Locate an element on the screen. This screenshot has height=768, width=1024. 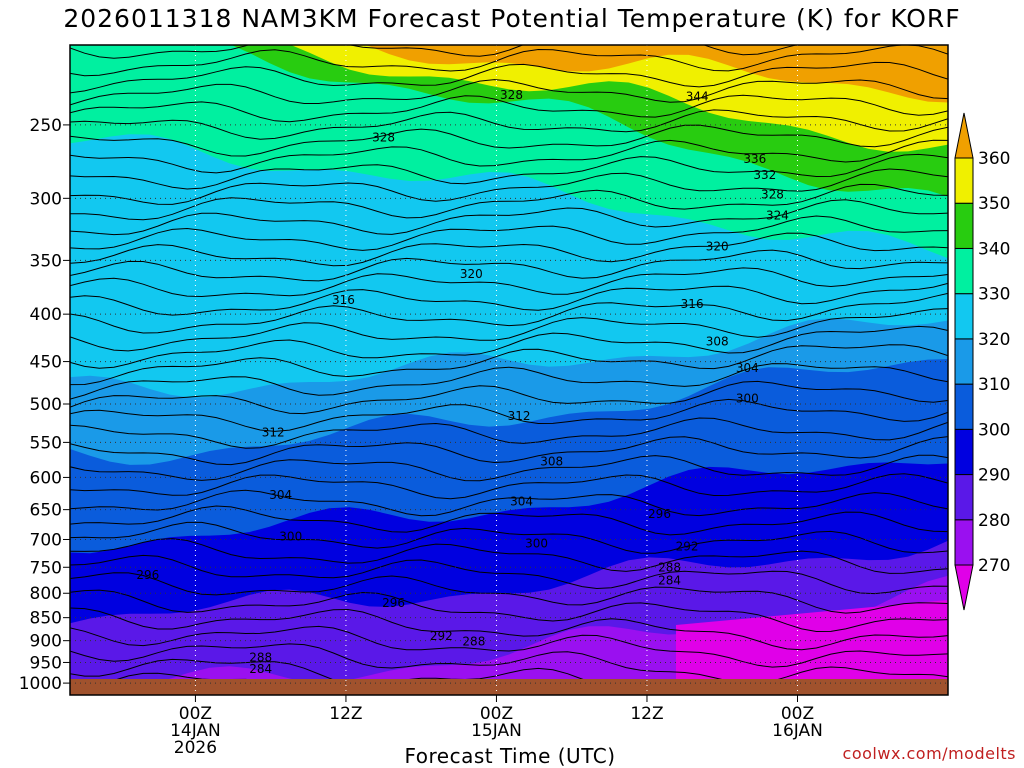
y-tick-label: 600 is located at coordinates (46, 478).